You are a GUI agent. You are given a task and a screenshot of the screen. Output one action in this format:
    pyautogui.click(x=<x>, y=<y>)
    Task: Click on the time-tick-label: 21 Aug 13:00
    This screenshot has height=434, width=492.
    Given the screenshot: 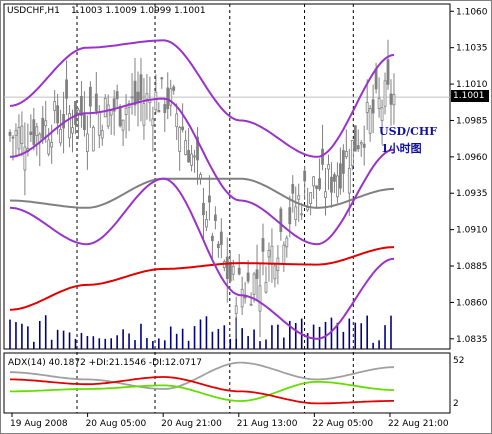 What is the action you would take?
    pyautogui.click(x=267, y=424)
    